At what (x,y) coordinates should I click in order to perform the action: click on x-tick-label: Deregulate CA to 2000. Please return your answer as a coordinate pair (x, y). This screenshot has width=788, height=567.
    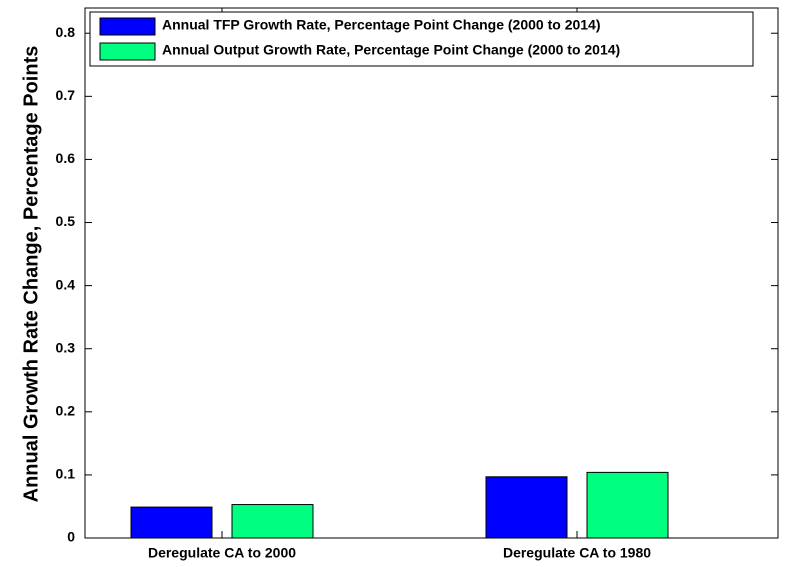
    Looking at the image, I should click on (222, 553).